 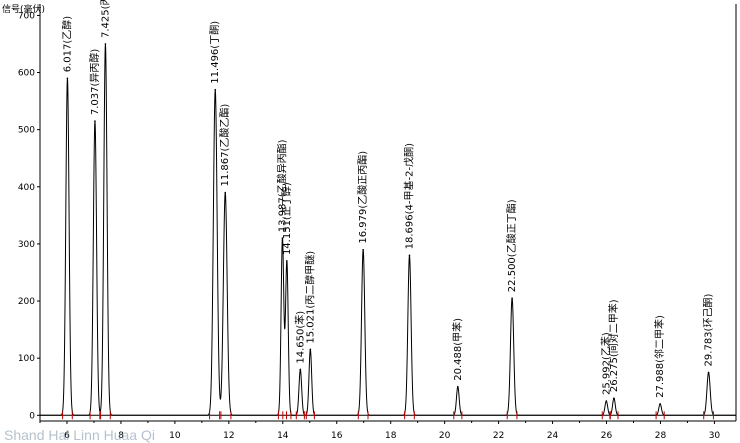 What do you see at coordinates (26, 16) in the screenshot?
I see `y-tick-label: 700` at bounding box center [26, 16].